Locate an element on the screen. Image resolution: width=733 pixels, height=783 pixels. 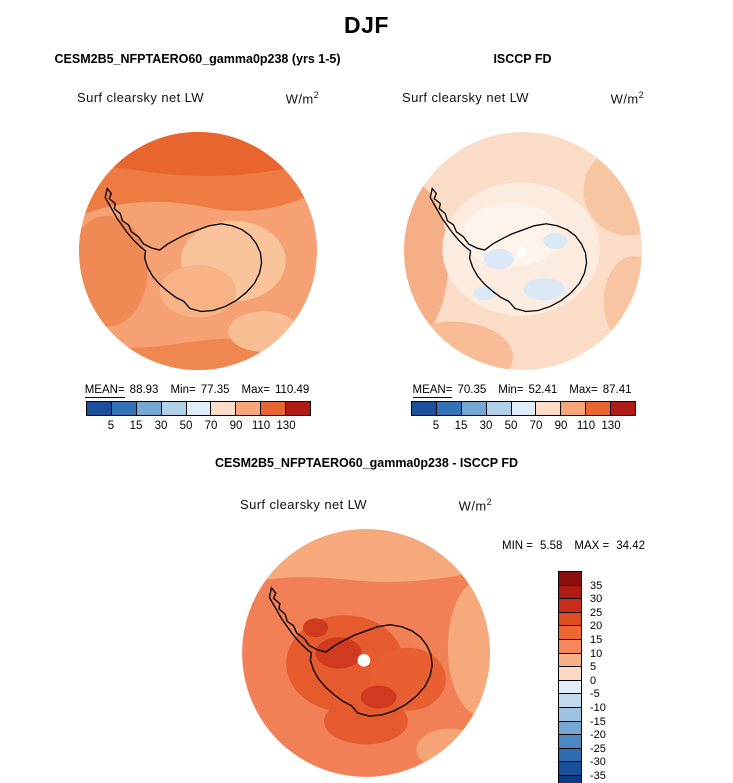
min-value: 77.35 is located at coordinates (215, 390).